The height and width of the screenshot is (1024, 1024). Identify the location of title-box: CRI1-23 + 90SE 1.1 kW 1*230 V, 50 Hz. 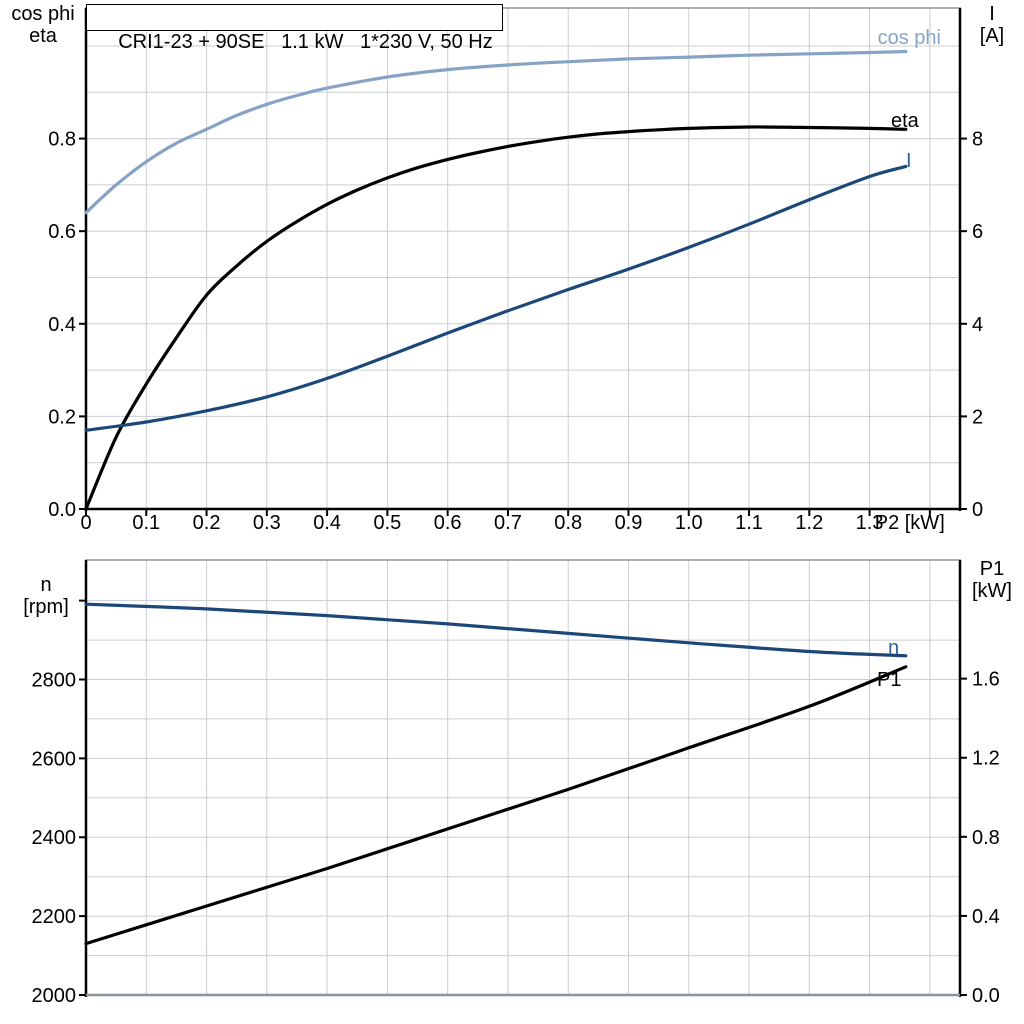
(294, 28).